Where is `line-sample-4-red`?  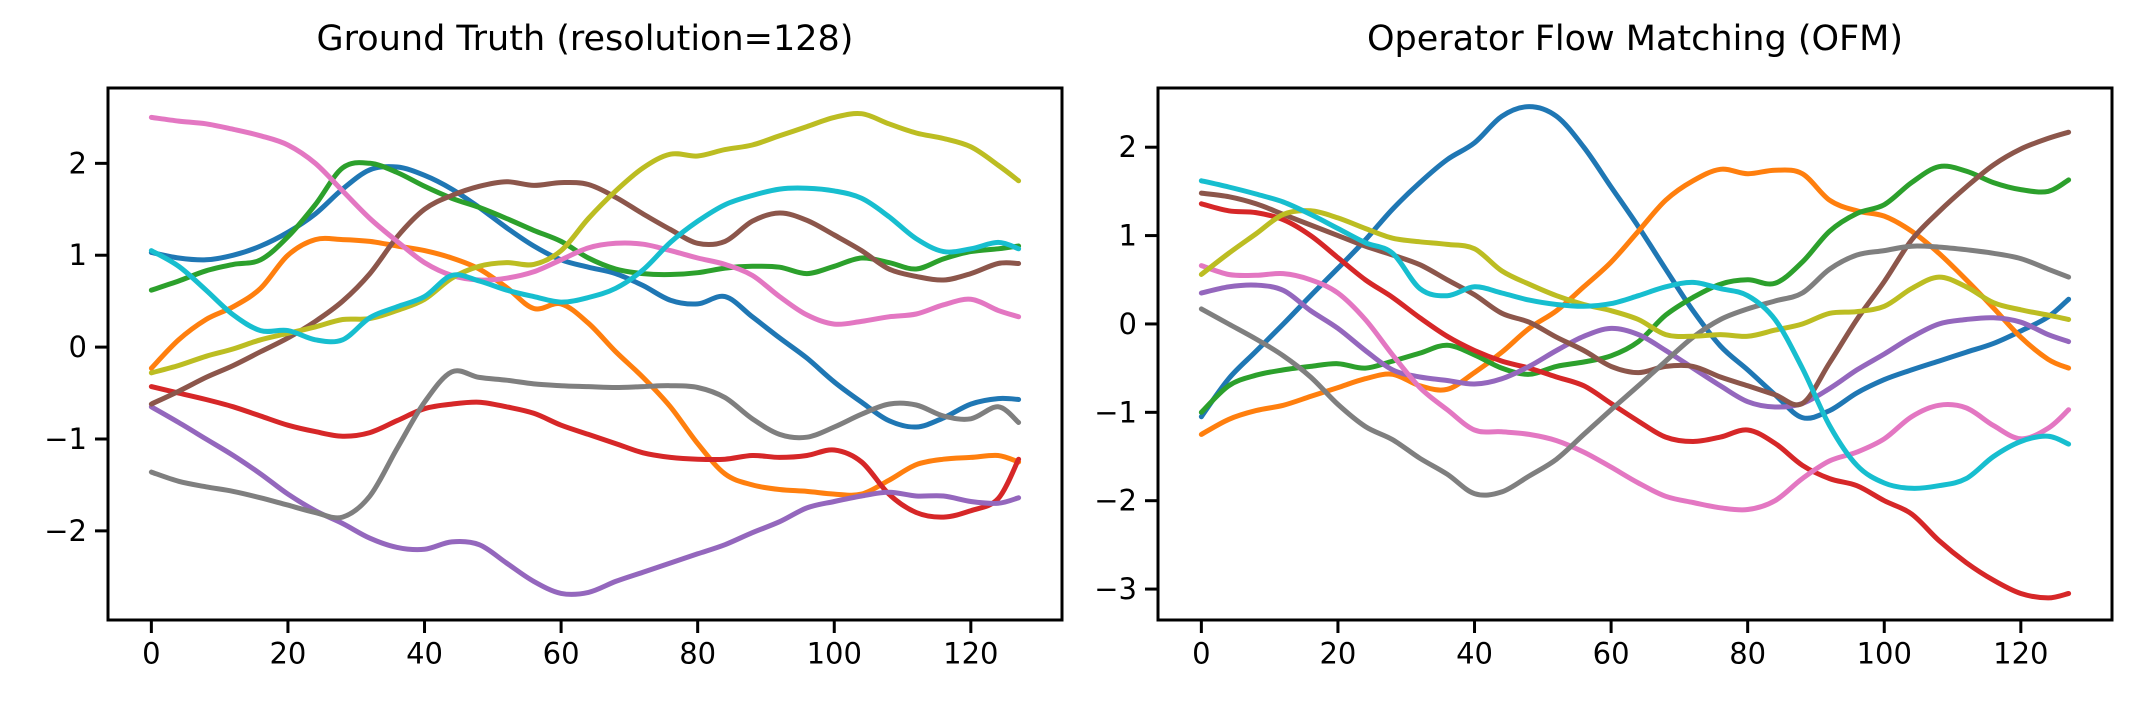 line-sample-4-red is located at coordinates (585, 452).